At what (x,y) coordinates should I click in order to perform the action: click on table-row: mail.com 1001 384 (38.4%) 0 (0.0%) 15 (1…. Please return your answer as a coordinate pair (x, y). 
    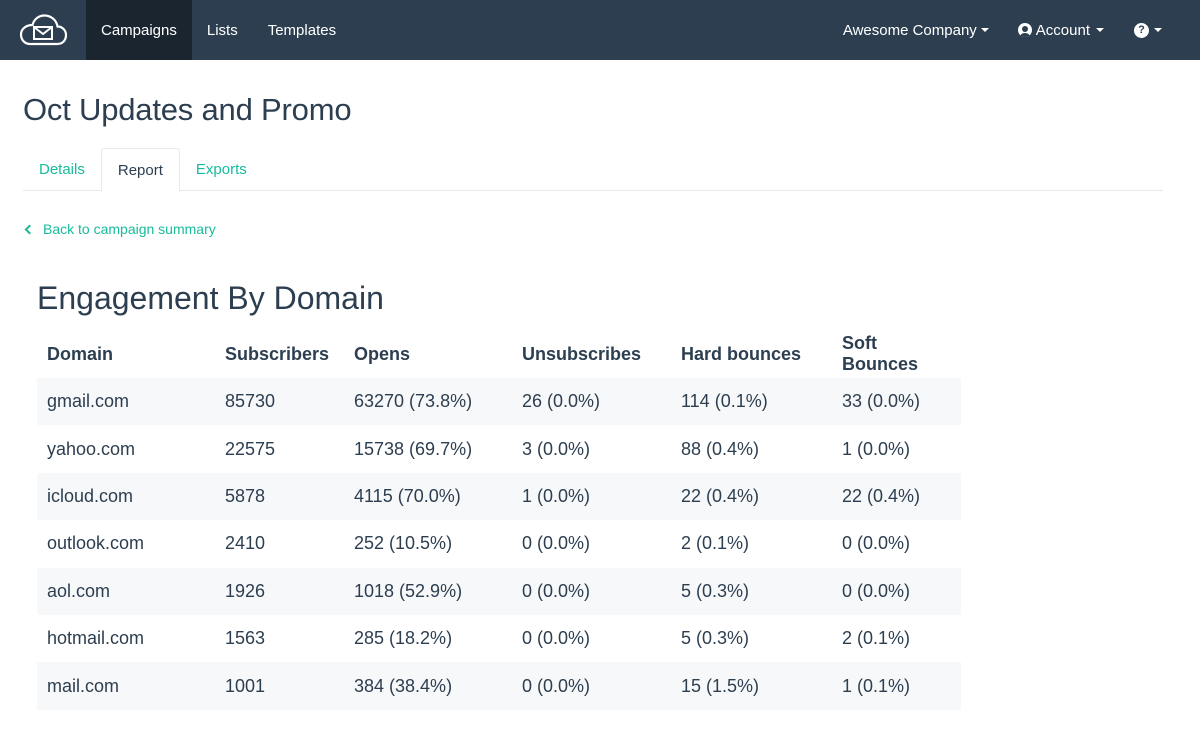
    Looking at the image, I should click on (499, 686).